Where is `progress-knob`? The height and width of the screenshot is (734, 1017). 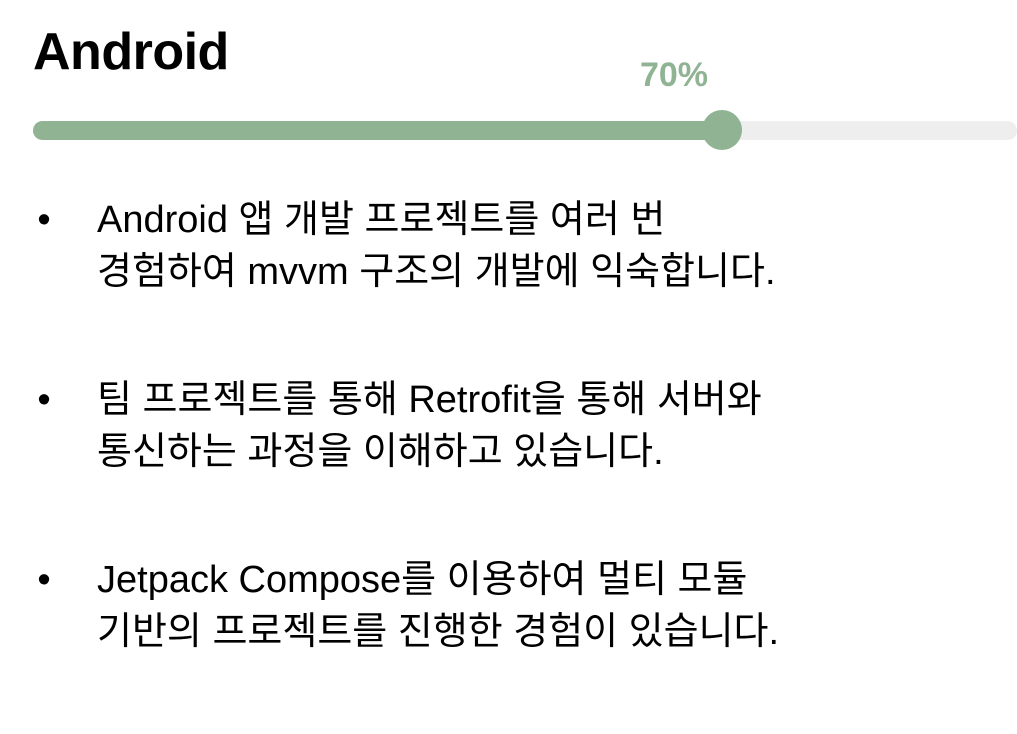
progress-knob is located at coordinates (722, 130).